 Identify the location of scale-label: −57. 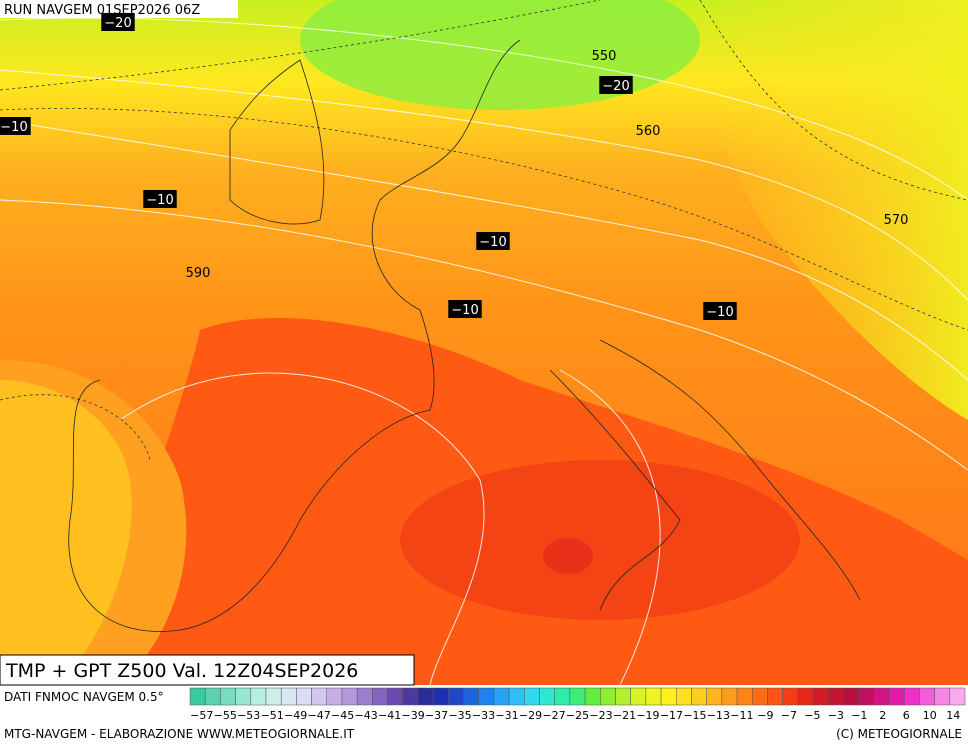
(201, 715).